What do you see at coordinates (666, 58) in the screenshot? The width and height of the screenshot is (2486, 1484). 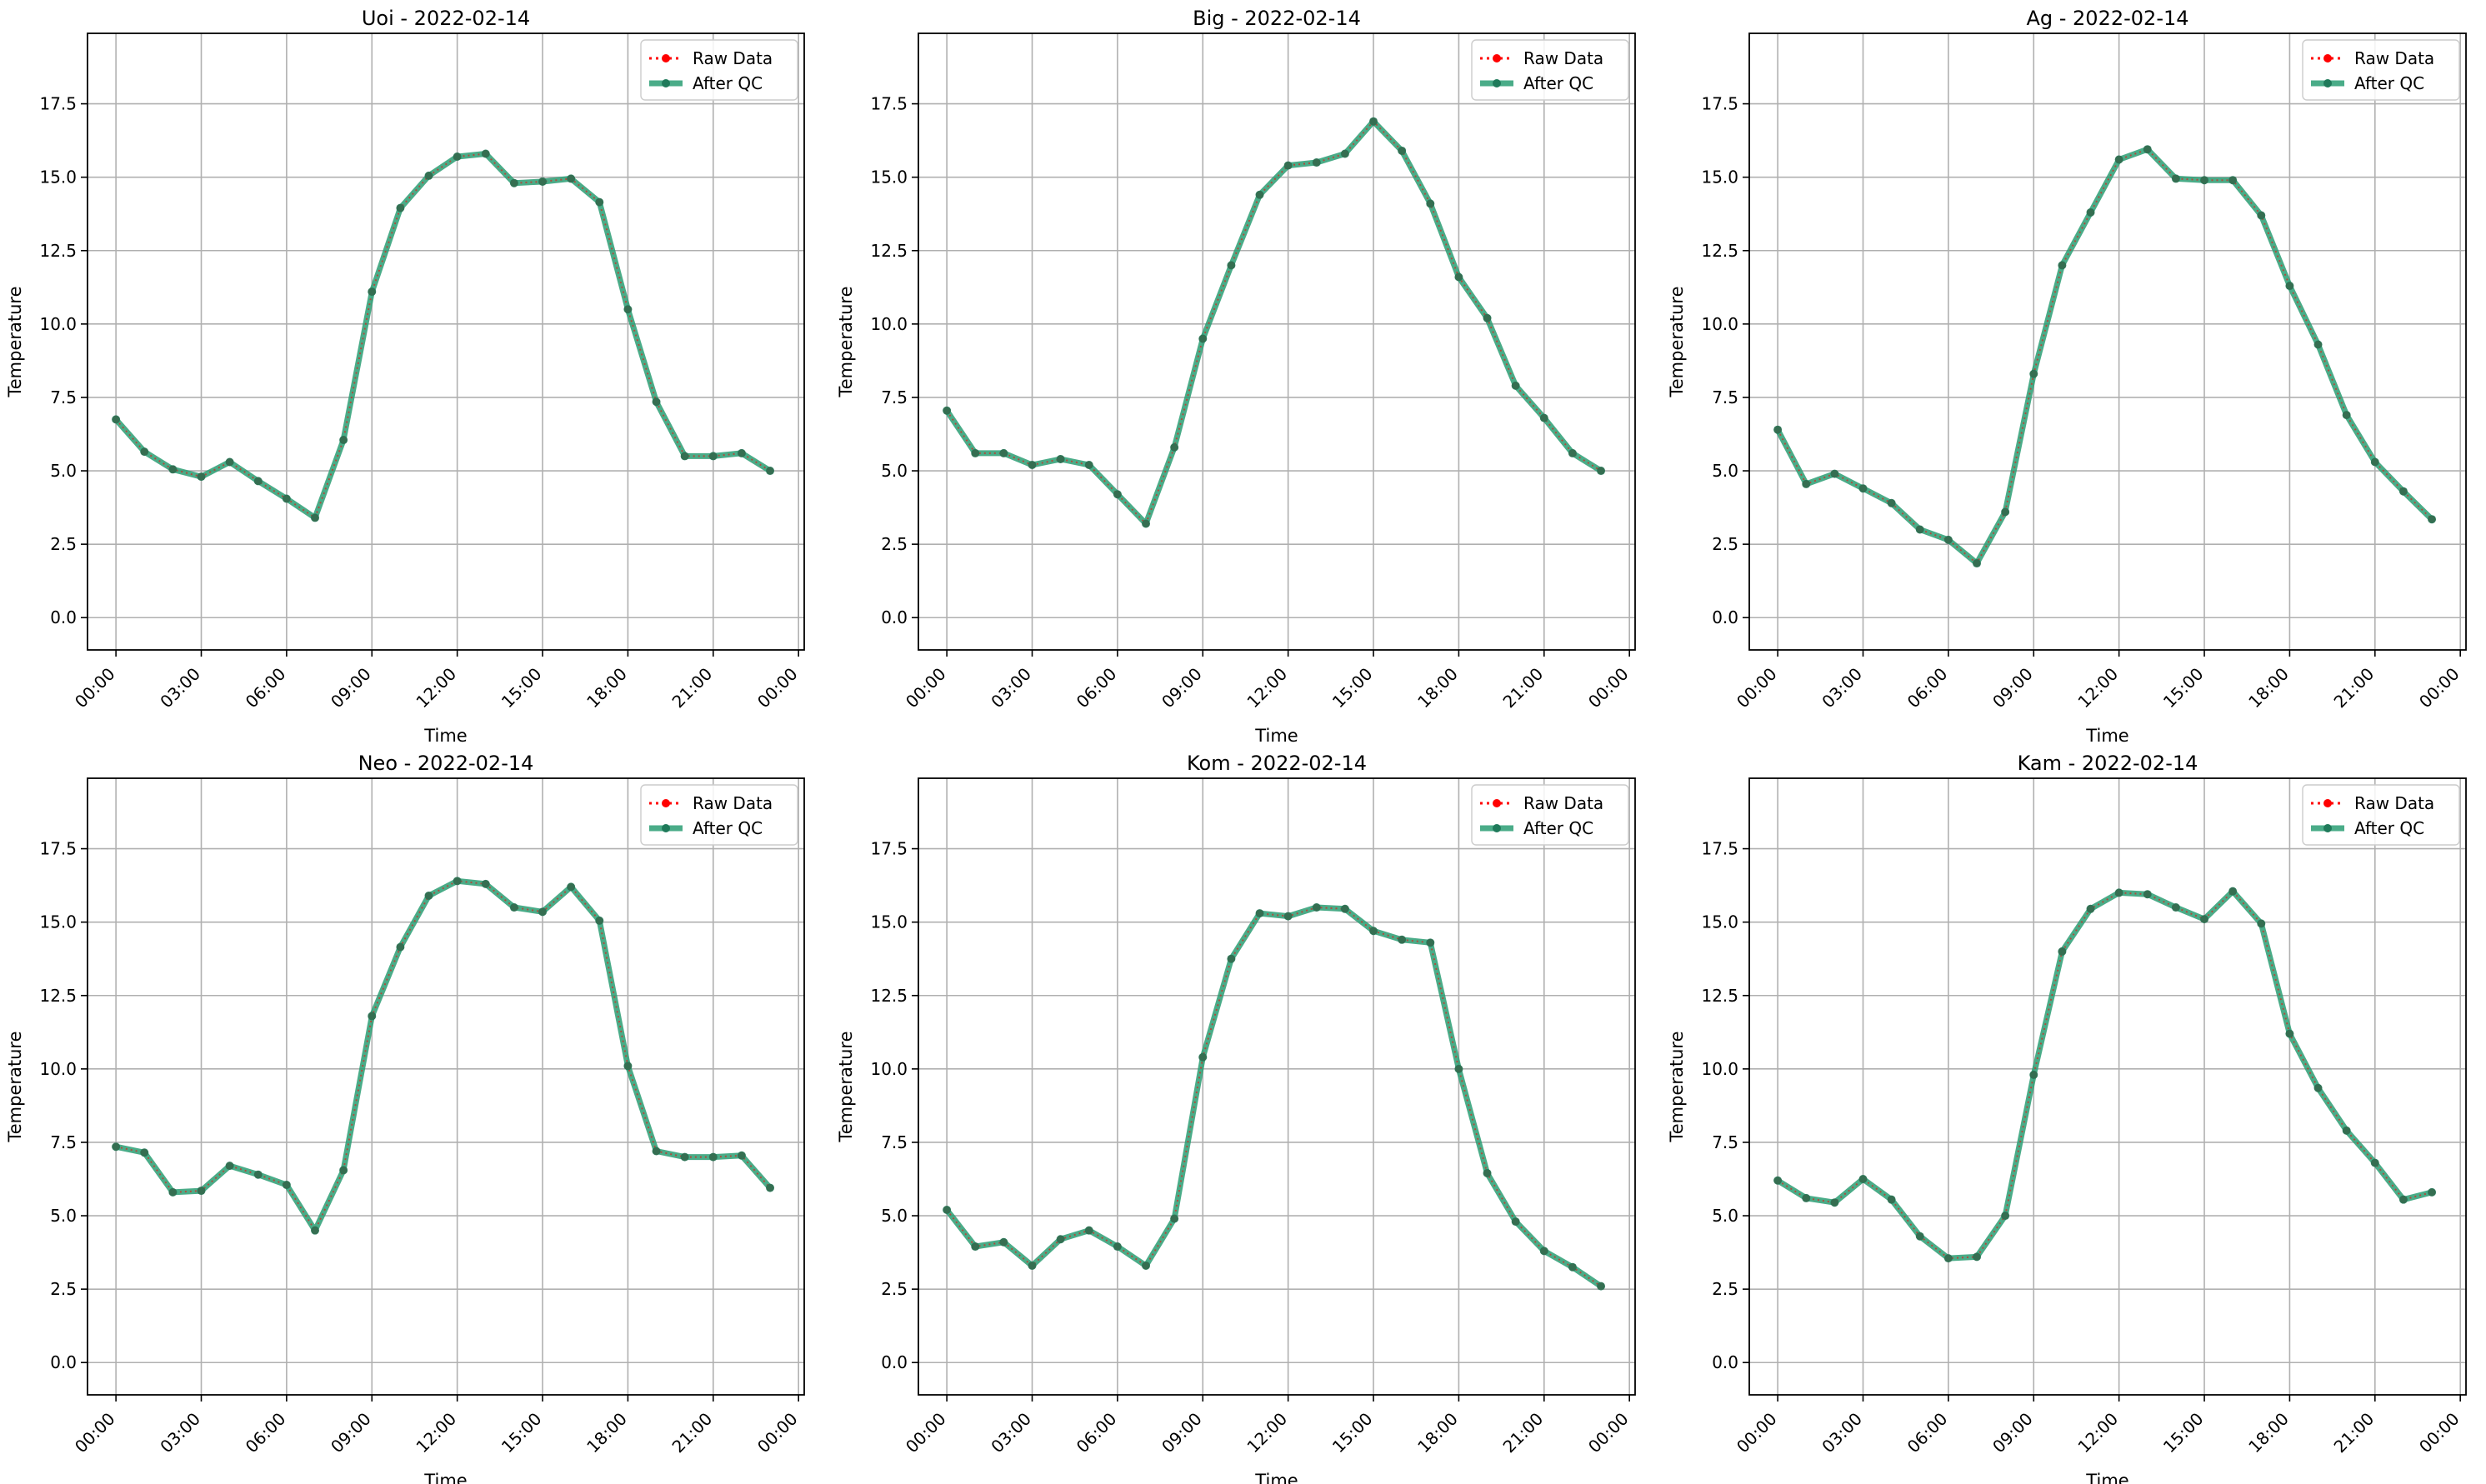 I see `legend-marker-raw-data` at bounding box center [666, 58].